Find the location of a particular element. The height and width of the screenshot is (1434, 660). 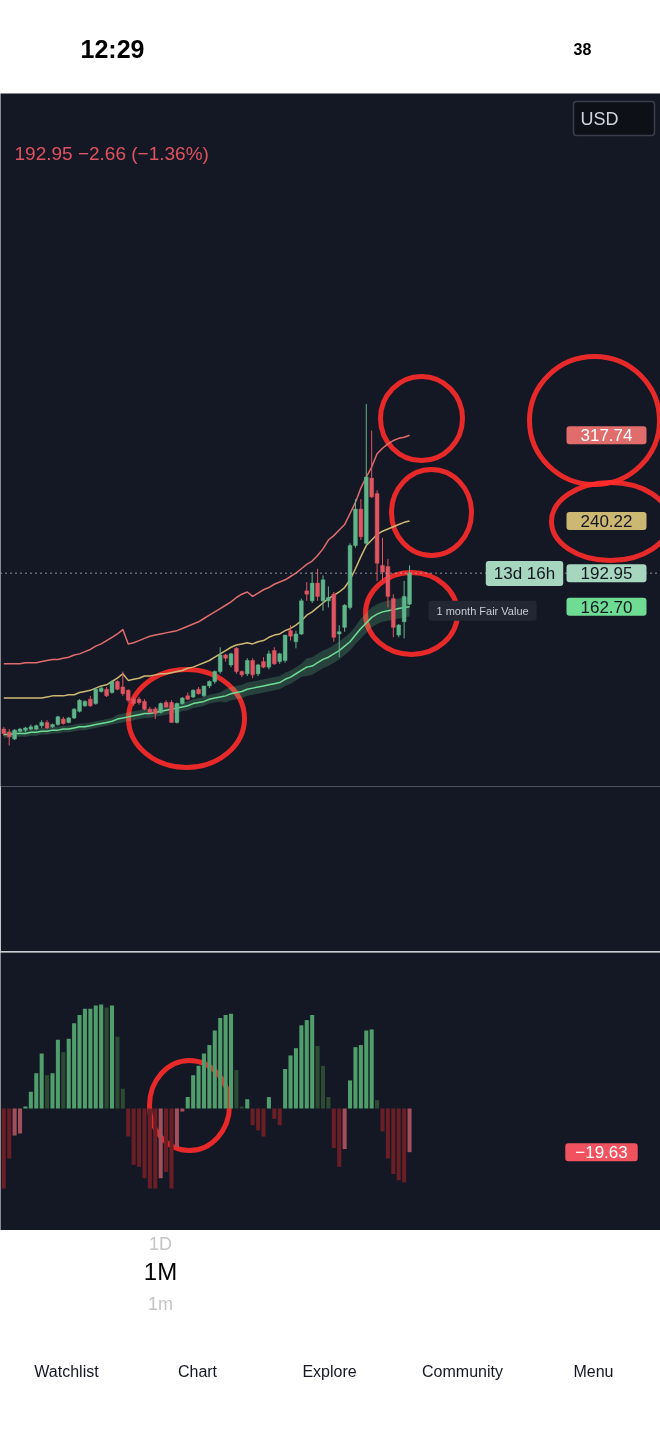

text: 13d 16h is located at coordinates (524, 573).